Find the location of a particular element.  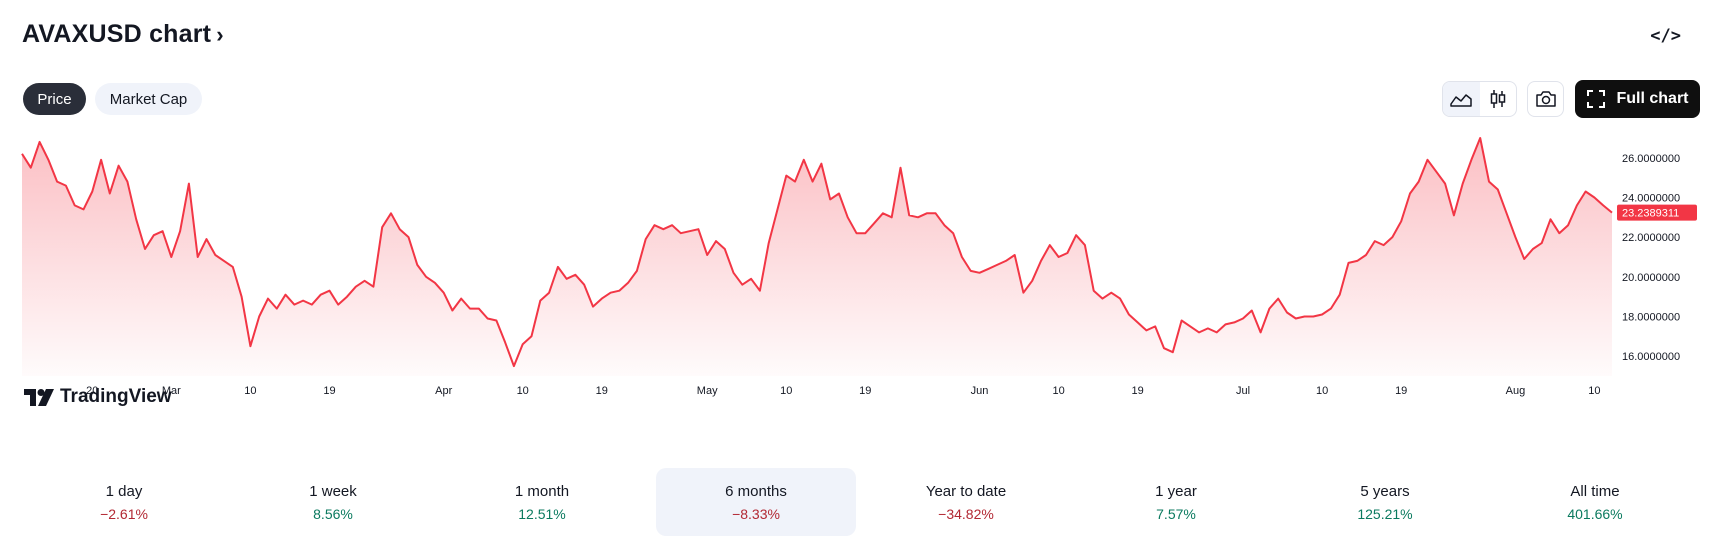

fullscreen-icon is located at coordinates (1596, 99).